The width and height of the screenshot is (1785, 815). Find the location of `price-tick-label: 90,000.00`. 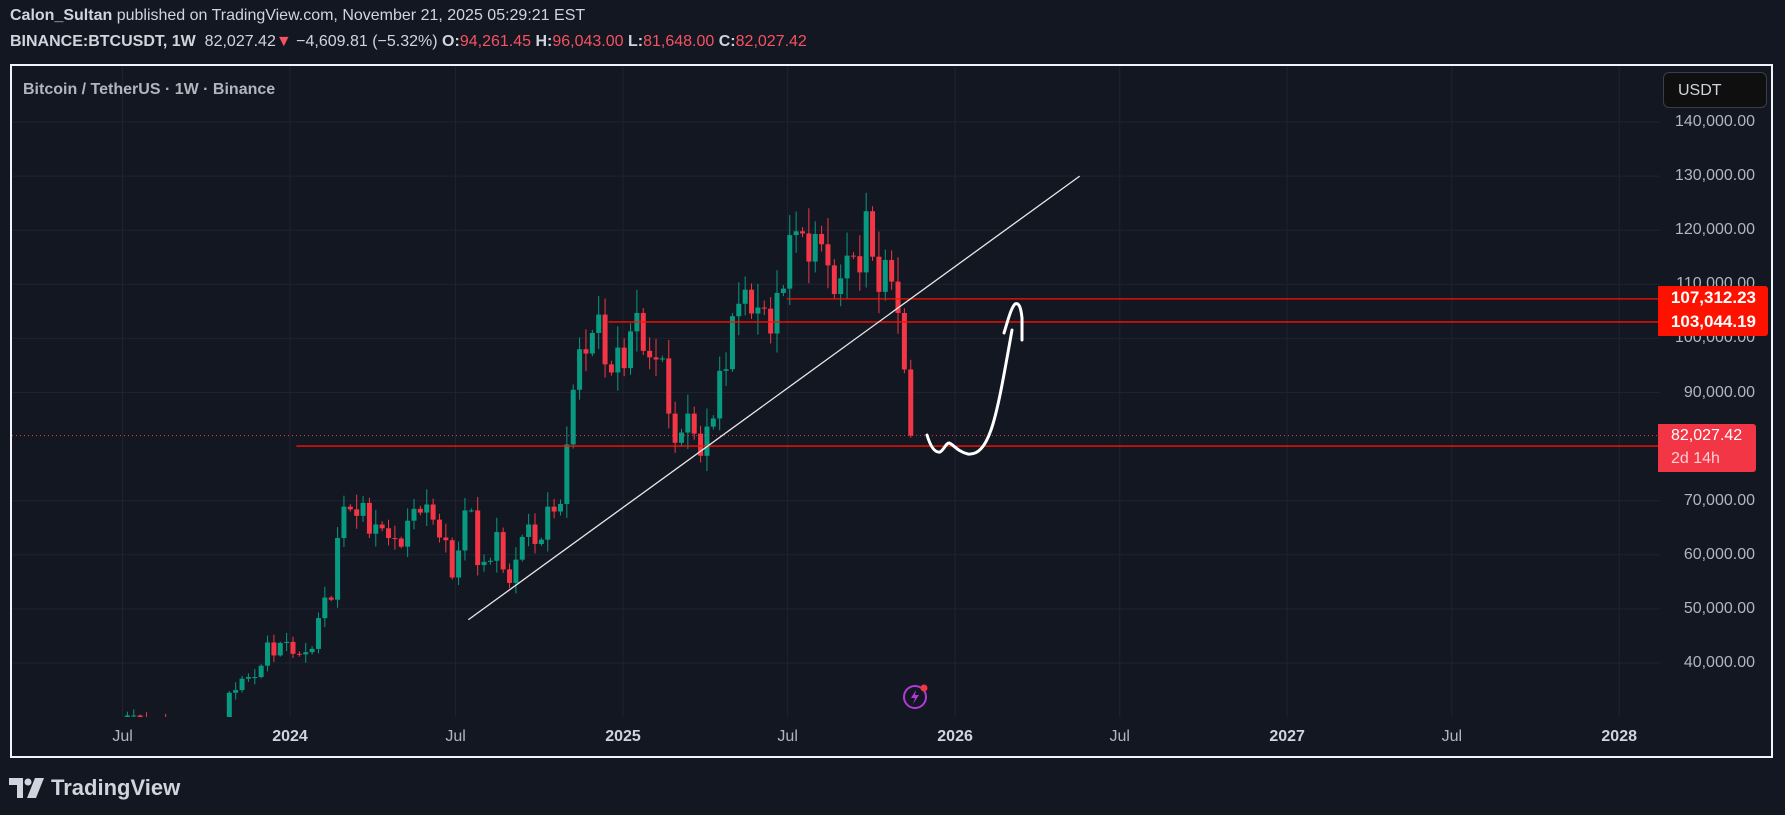

price-tick-label: 90,000.00 is located at coordinates (1719, 392).